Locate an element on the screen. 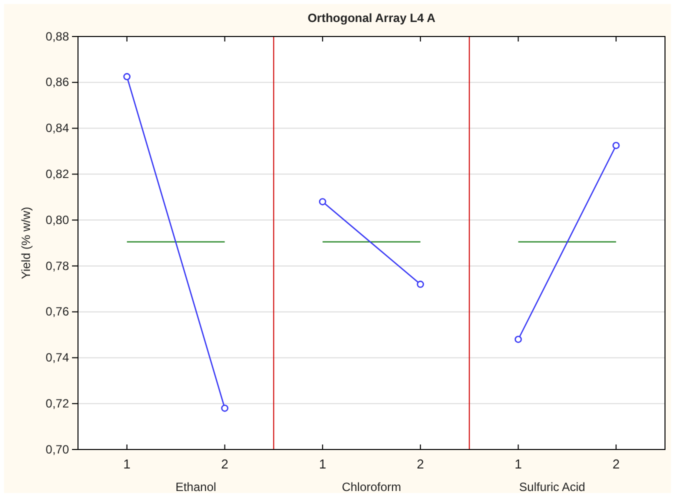 The image size is (675, 497). x-axis-title: Sulfuric Acid is located at coordinates (552, 487).